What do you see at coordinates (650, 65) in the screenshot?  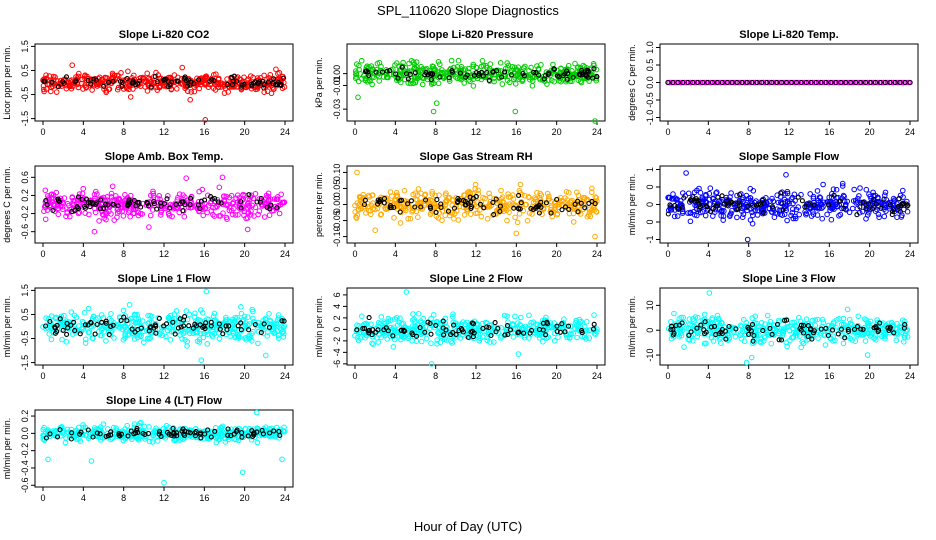 I see `y-tick-label: 0.5` at bounding box center [650, 65].